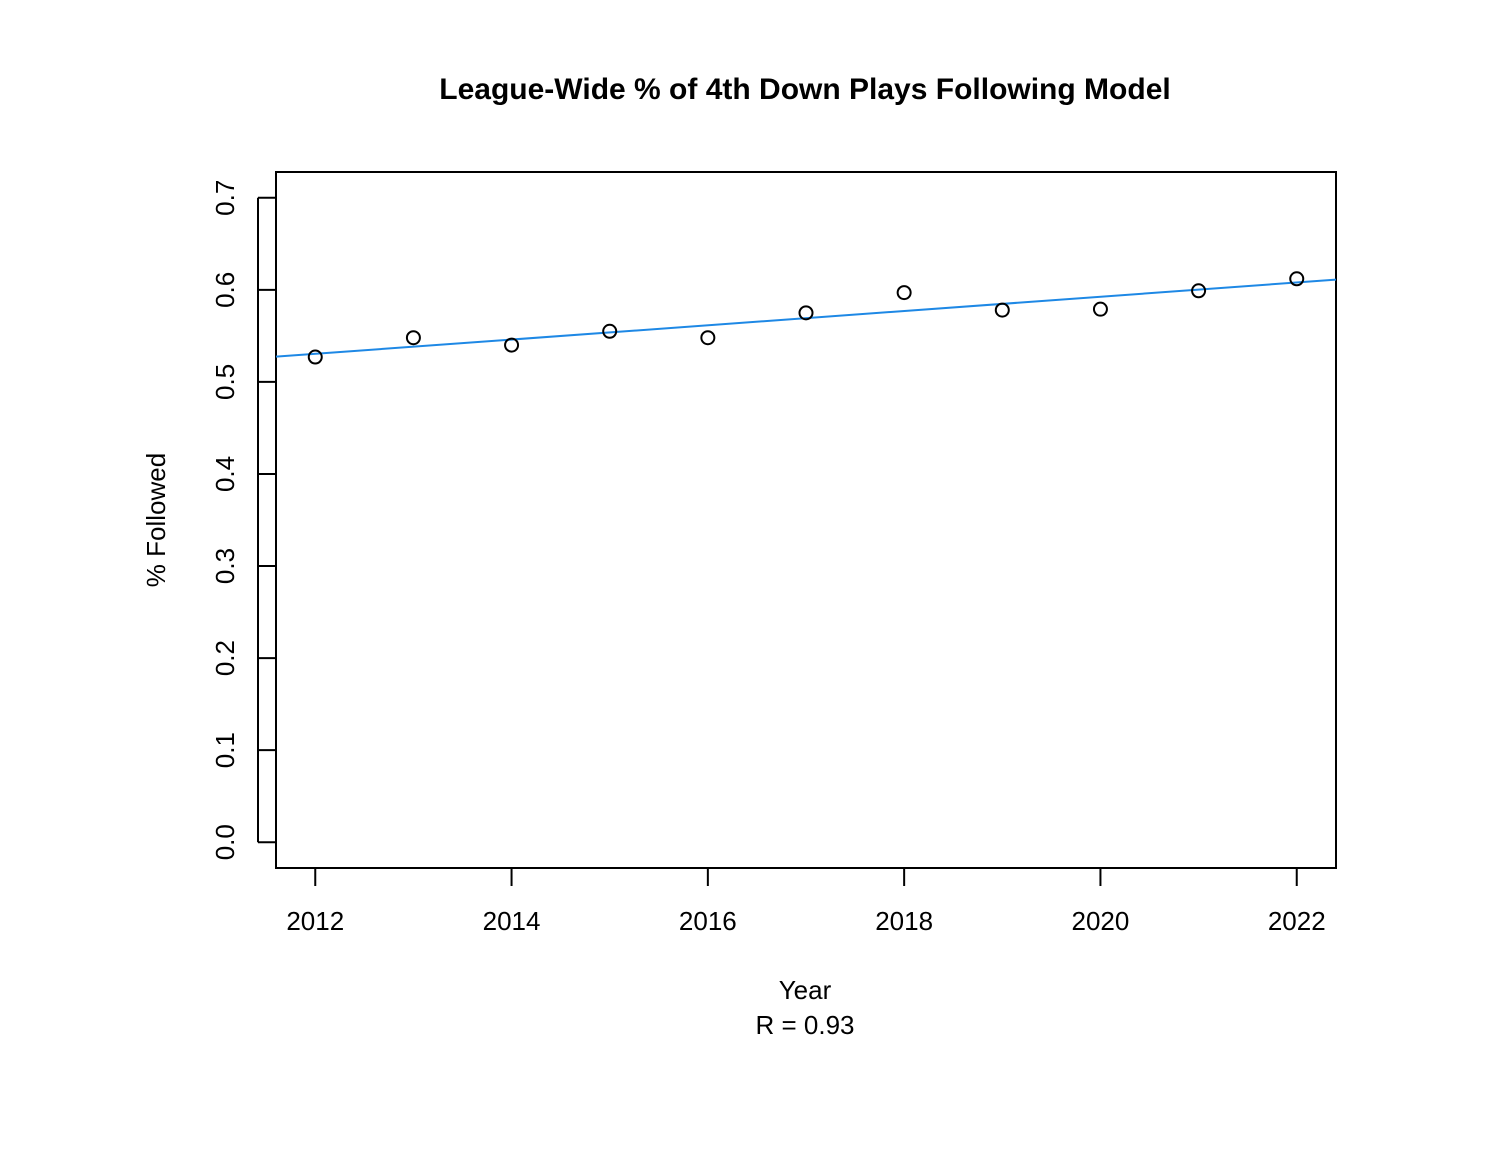 The height and width of the screenshot is (1149, 1508). What do you see at coordinates (225, 842) in the screenshot?
I see `y-tick-label: 0.0` at bounding box center [225, 842].